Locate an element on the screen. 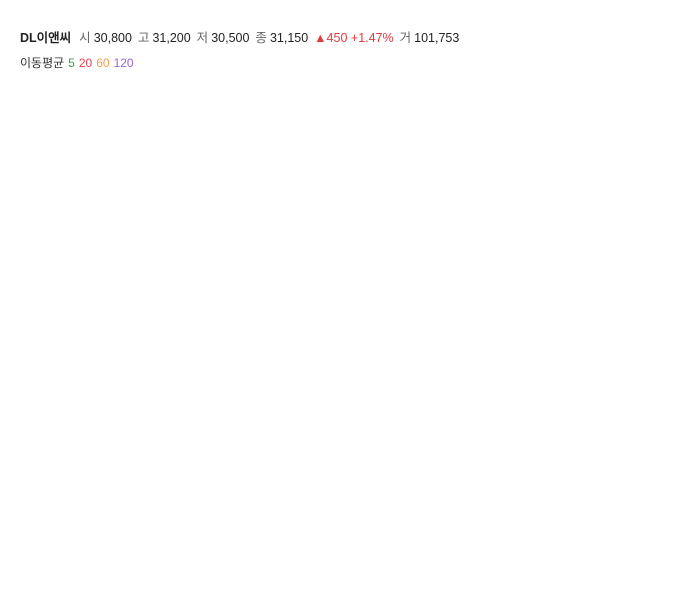 This screenshot has height=596, width=695. field-key: 저 is located at coordinates (202, 38).